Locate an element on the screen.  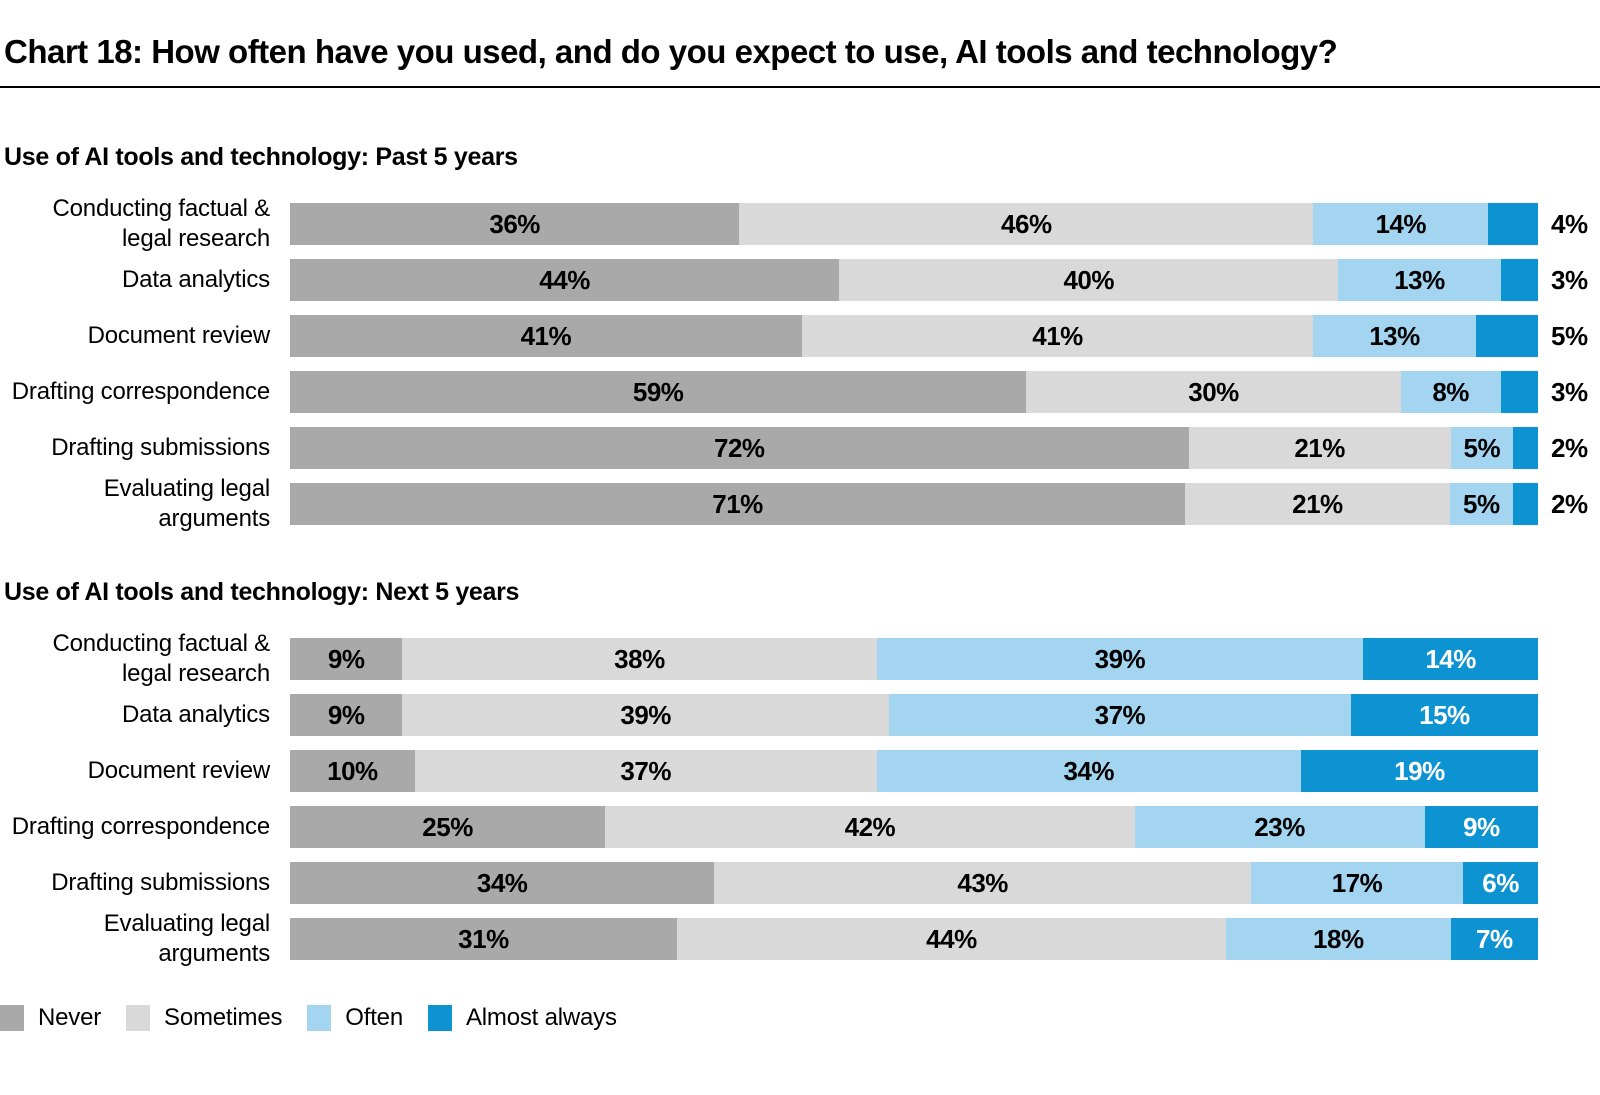
segment-never: 9% is located at coordinates (346, 715).